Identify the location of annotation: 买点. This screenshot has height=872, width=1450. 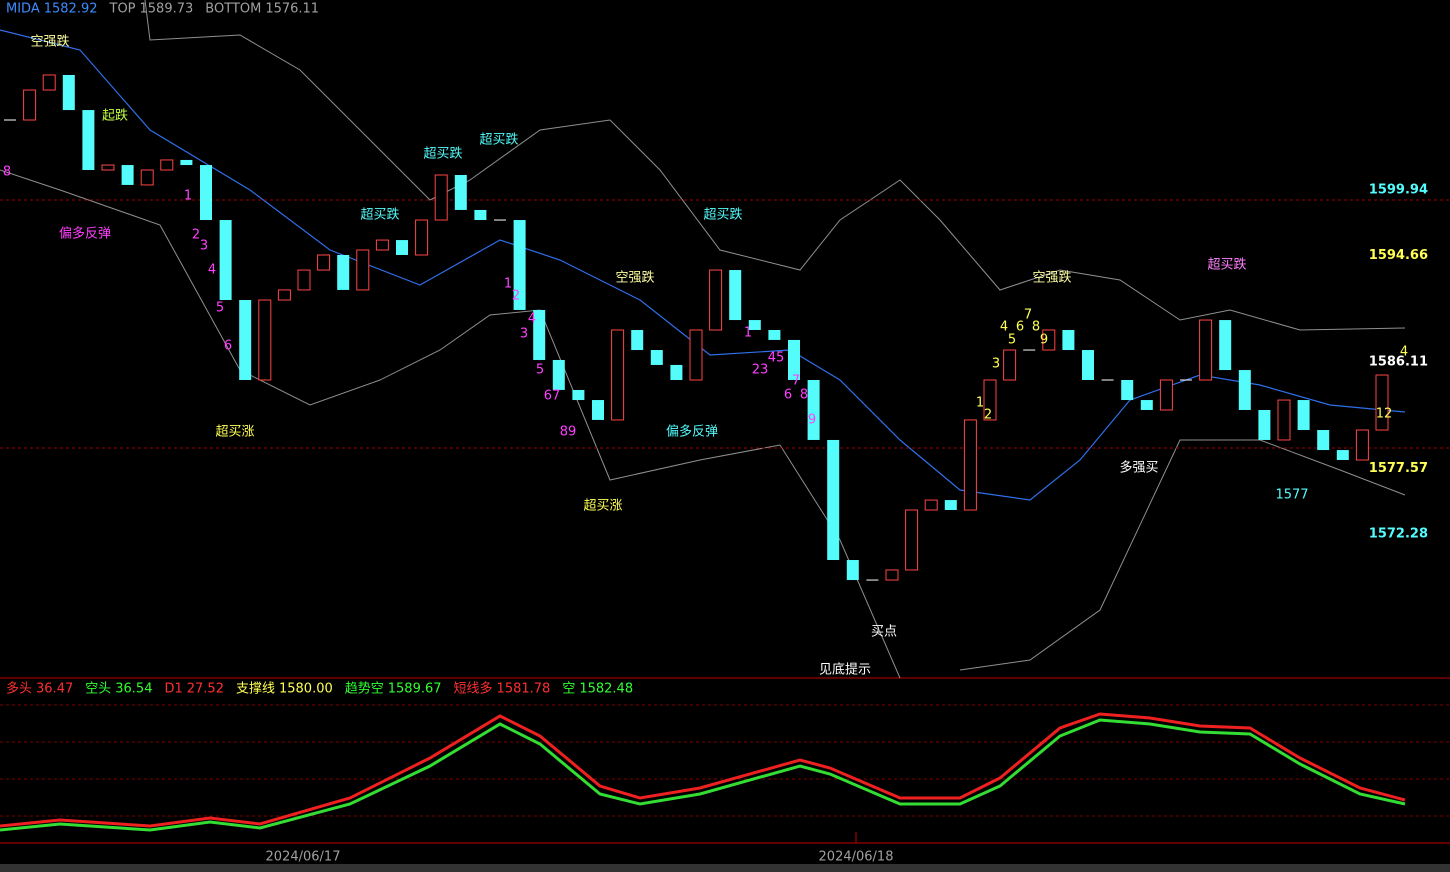
(884, 632).